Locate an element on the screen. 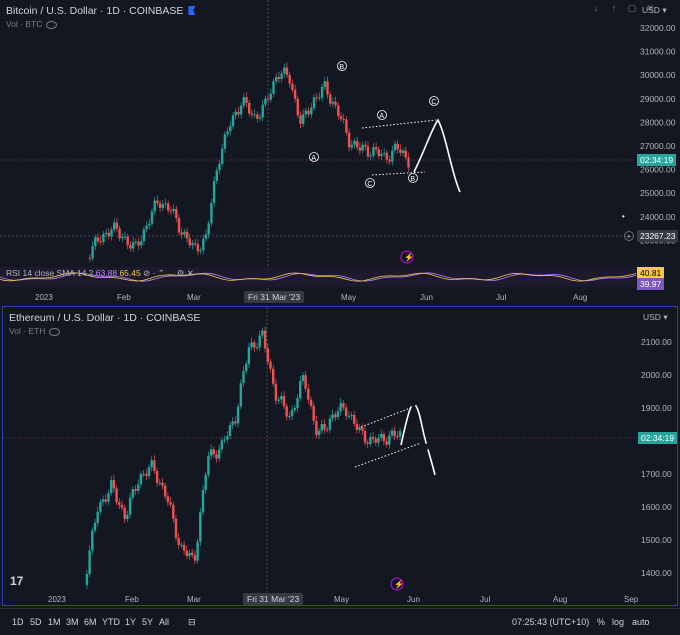  log-scale-toggle: log is located at coordinates (618, 622).